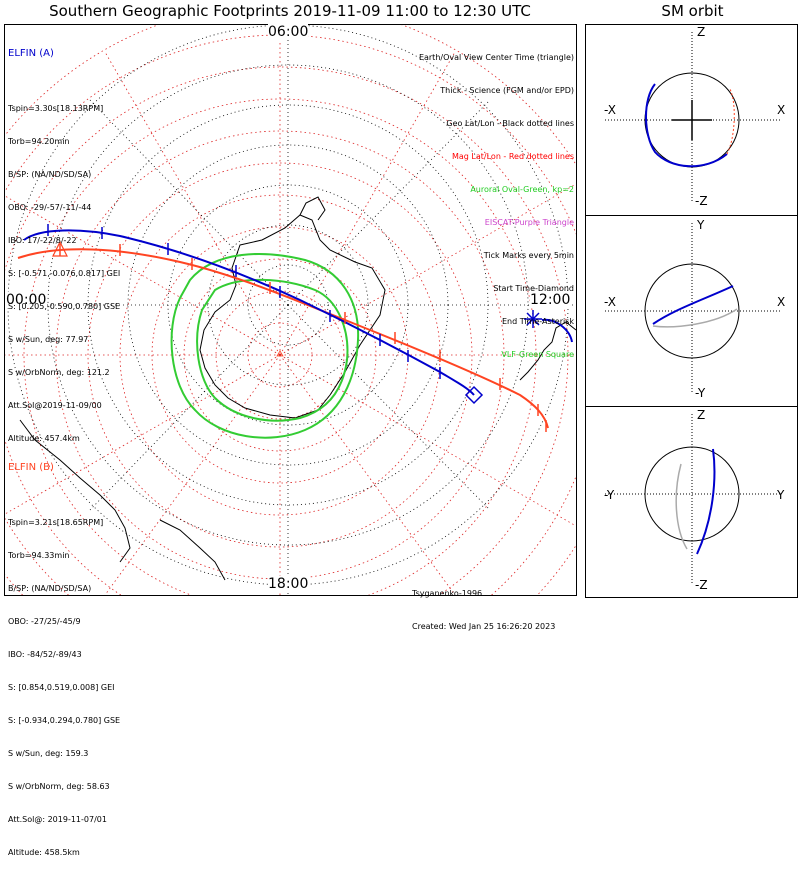  Describe the element at coordinates (50, 588) in the screenshot. I see `elfin-b-line: B/SP: (NA/ND/SD/SA)` at that location.